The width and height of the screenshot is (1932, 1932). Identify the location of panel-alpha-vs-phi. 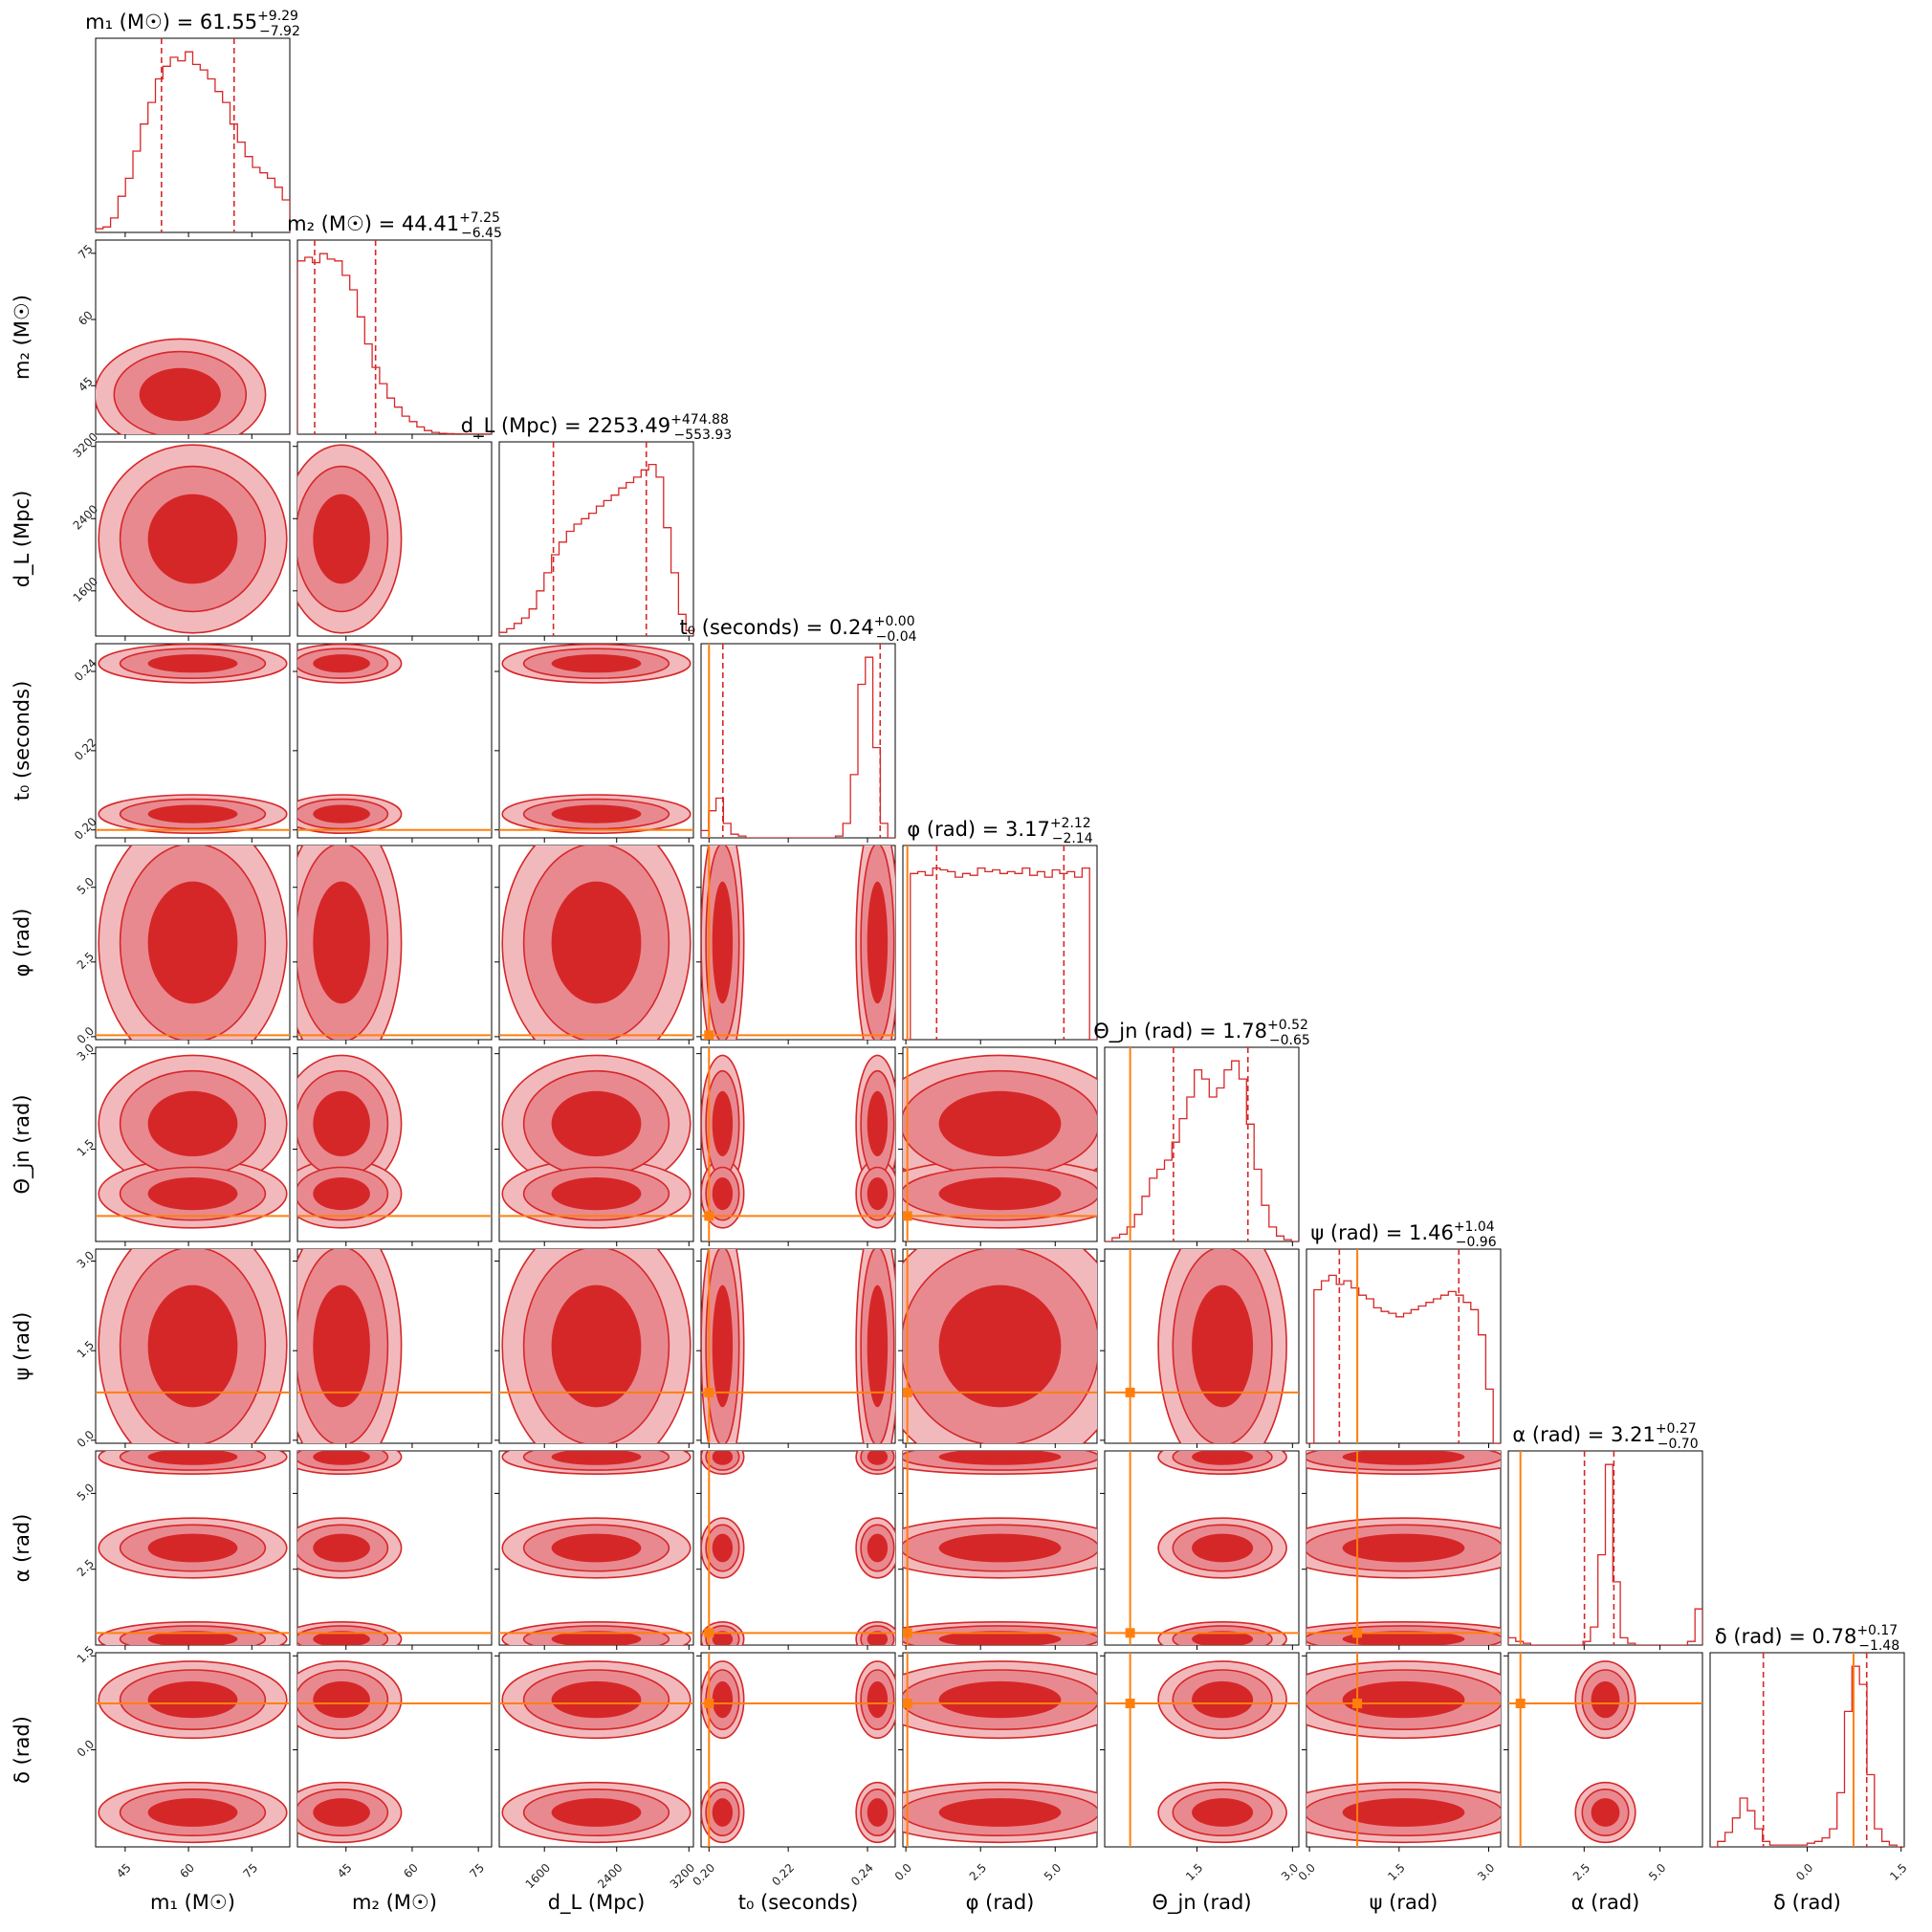
(998, 1550).